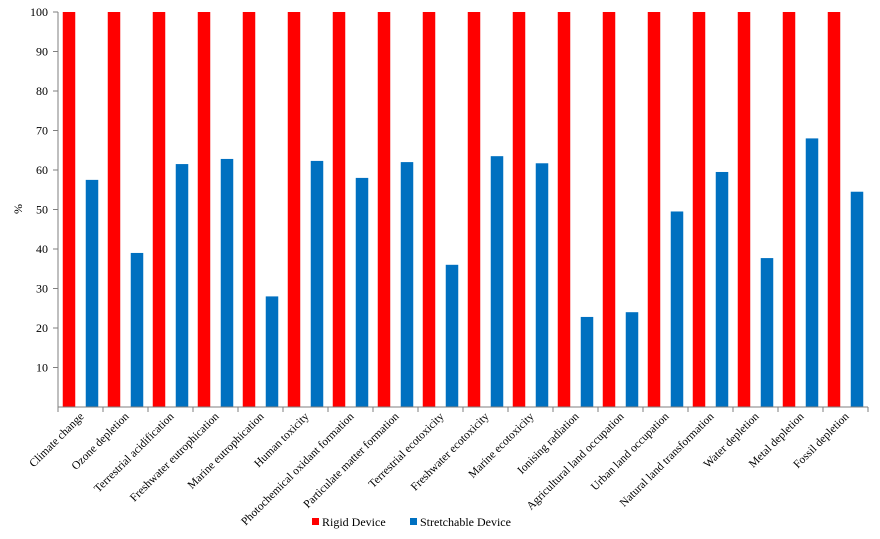 The width and height of the screenshot is (880, 539). Describe the element at coordinates (354, 522) in the screenshot. I see `legend-label-rigid-device: Rigid Device` at that location.